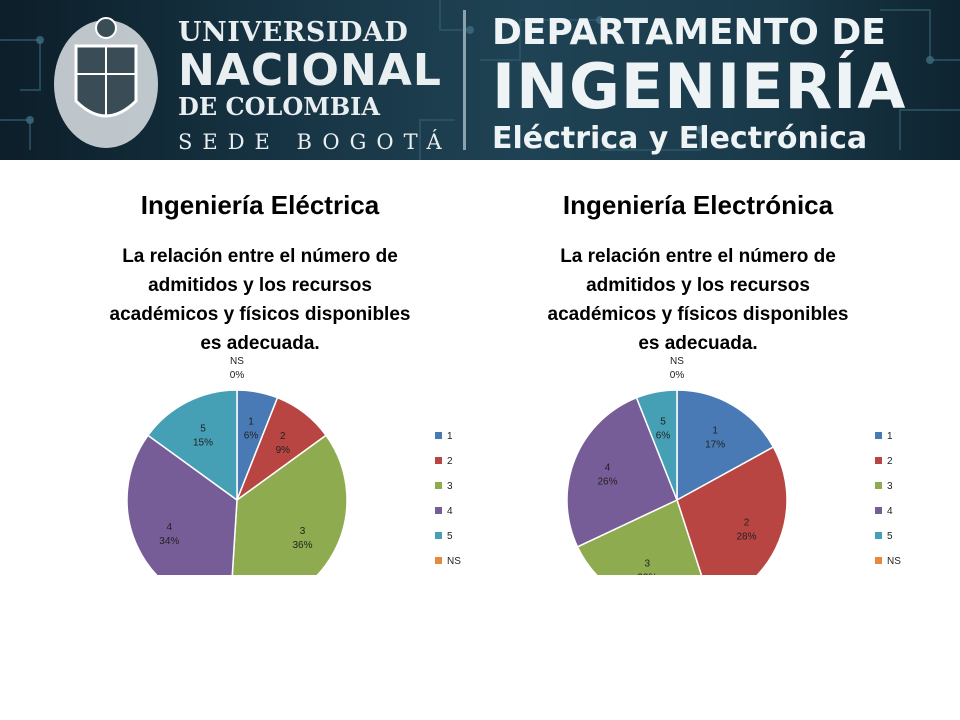 The image size is (960, 720). Describe the element at coordinates (698, 205) in the screenshot. I see `panel-title-electronica: Ingeniería Electrónica` at that location.